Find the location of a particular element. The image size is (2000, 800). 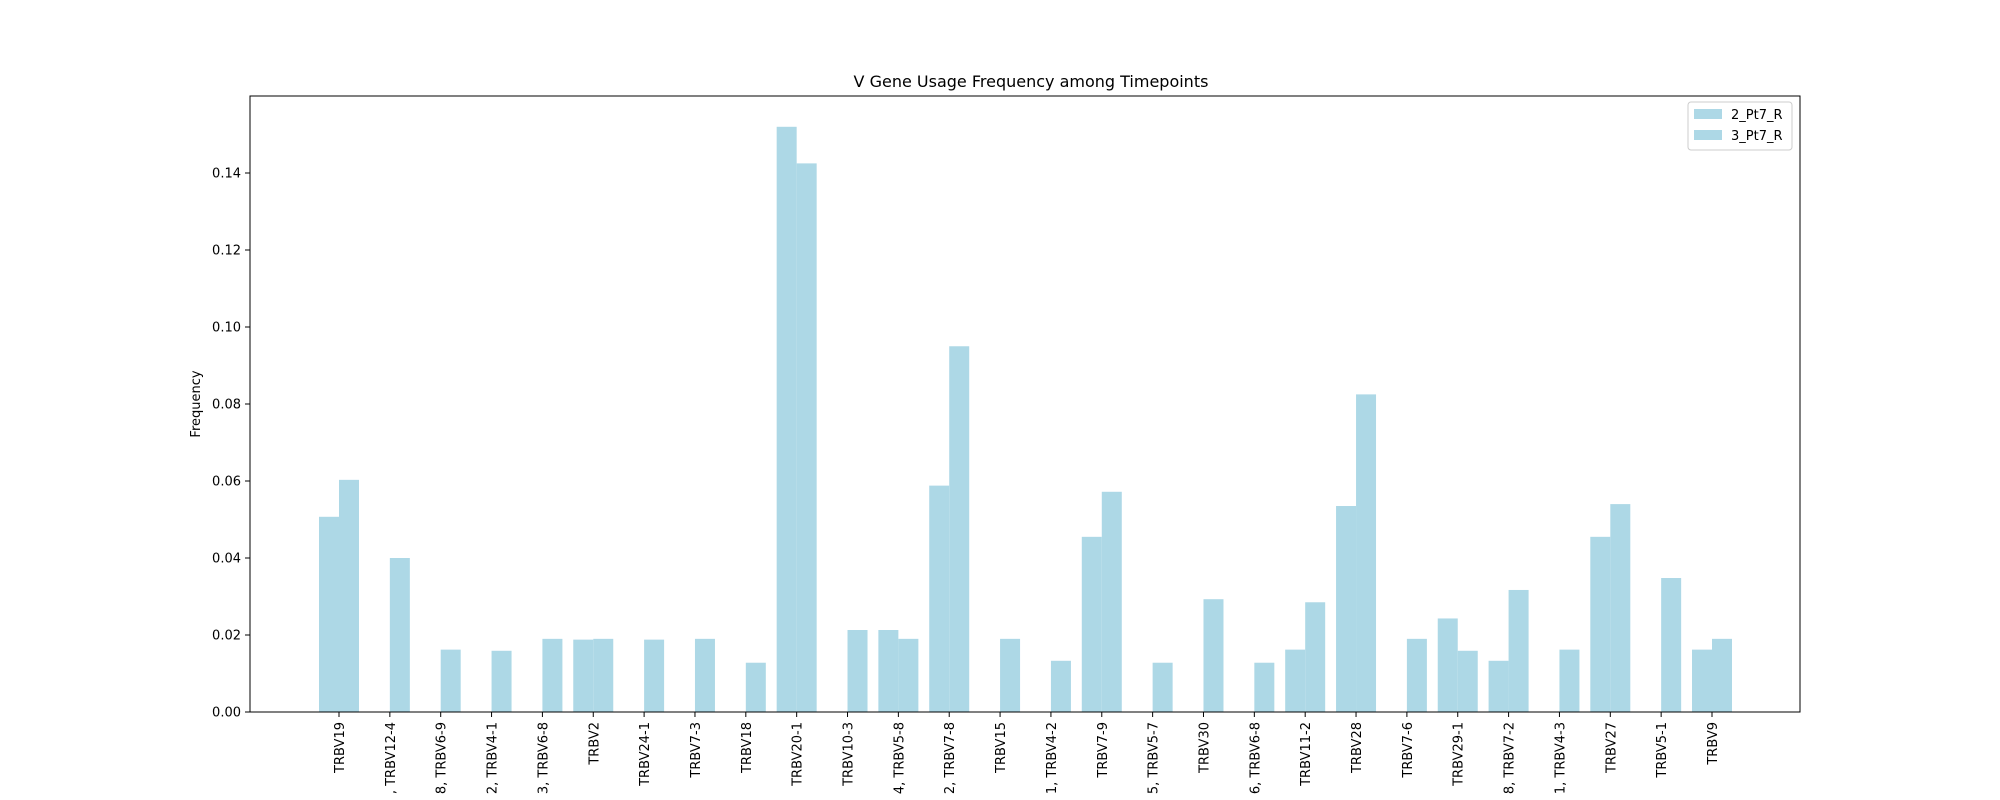

y-axis: 0.00 0.02 0.04 0.06 0.08 0.10 0.12 0.14 is located at coordinates (231, 444).